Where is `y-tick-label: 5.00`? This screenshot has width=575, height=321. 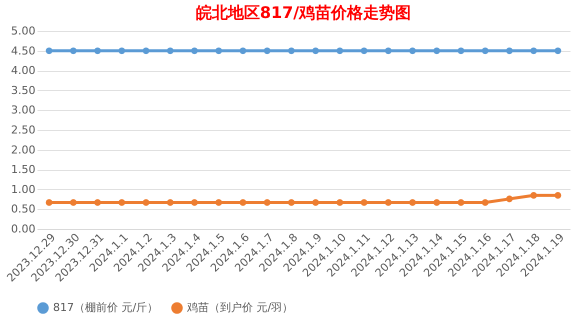
y-tick-label: 5.00 is located at coordinates (23, 31).